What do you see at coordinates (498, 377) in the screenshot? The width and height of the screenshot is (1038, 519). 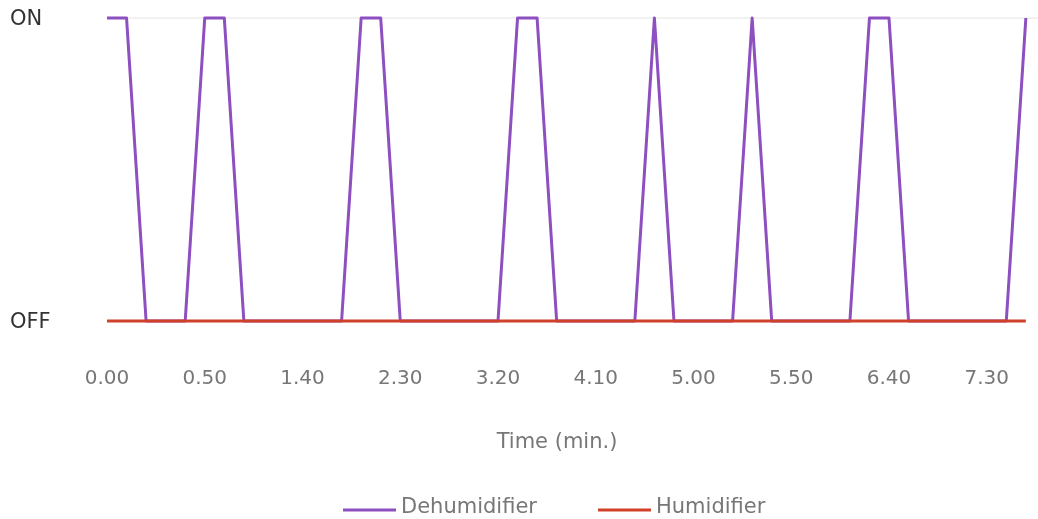 I see `x-tick-label: 3.20` at bounding box center [498, 377].